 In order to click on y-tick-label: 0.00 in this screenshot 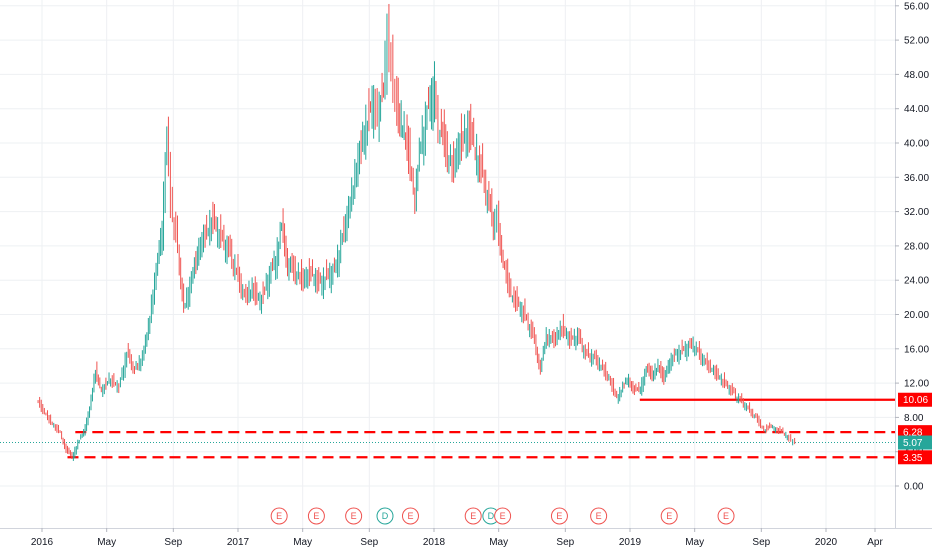, I will do `click(914, 487)`.